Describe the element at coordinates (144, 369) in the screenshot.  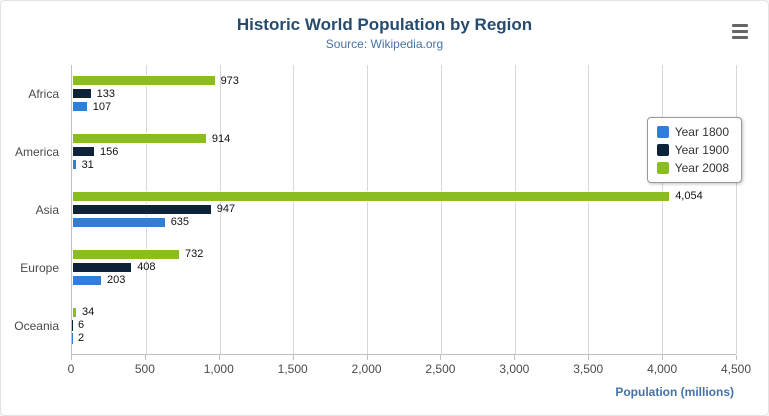
I see `x-tick-label: 500` at that location.